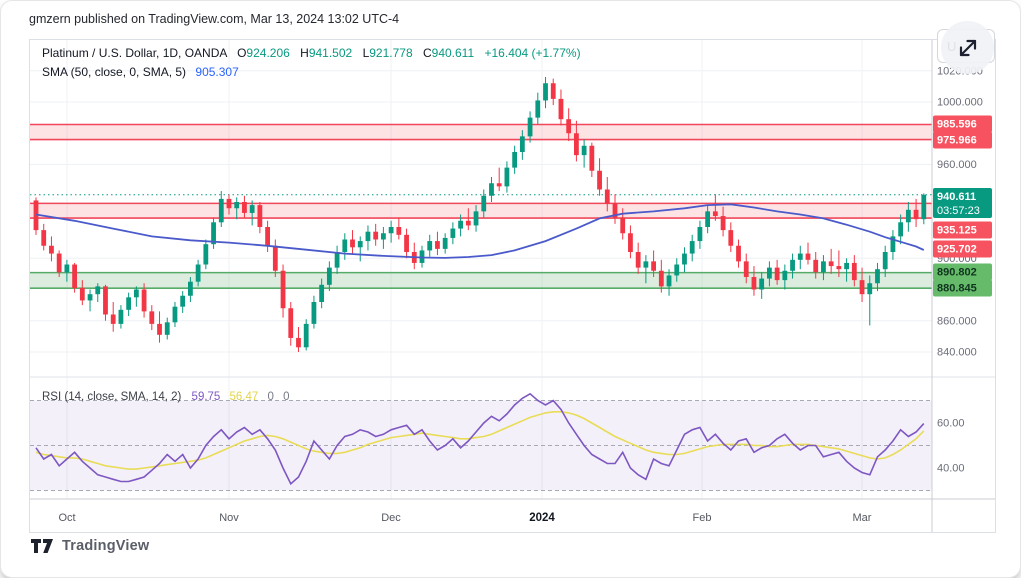 The width and height of the screenshot is (1021, 578). I want to click on sma-value: 905.307, so click(217, 72).